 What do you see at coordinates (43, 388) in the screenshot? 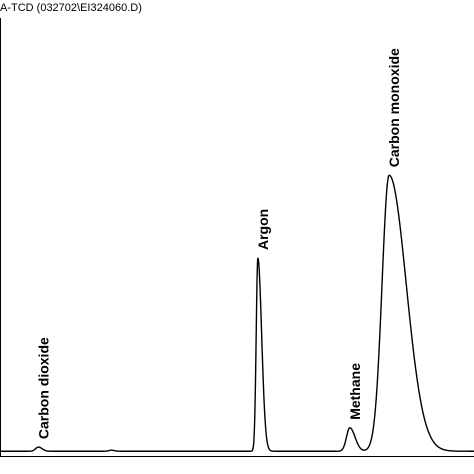
I see `peak-label-carbon-dioxide: Carbon dioxide` at bounding box center [43, 388].